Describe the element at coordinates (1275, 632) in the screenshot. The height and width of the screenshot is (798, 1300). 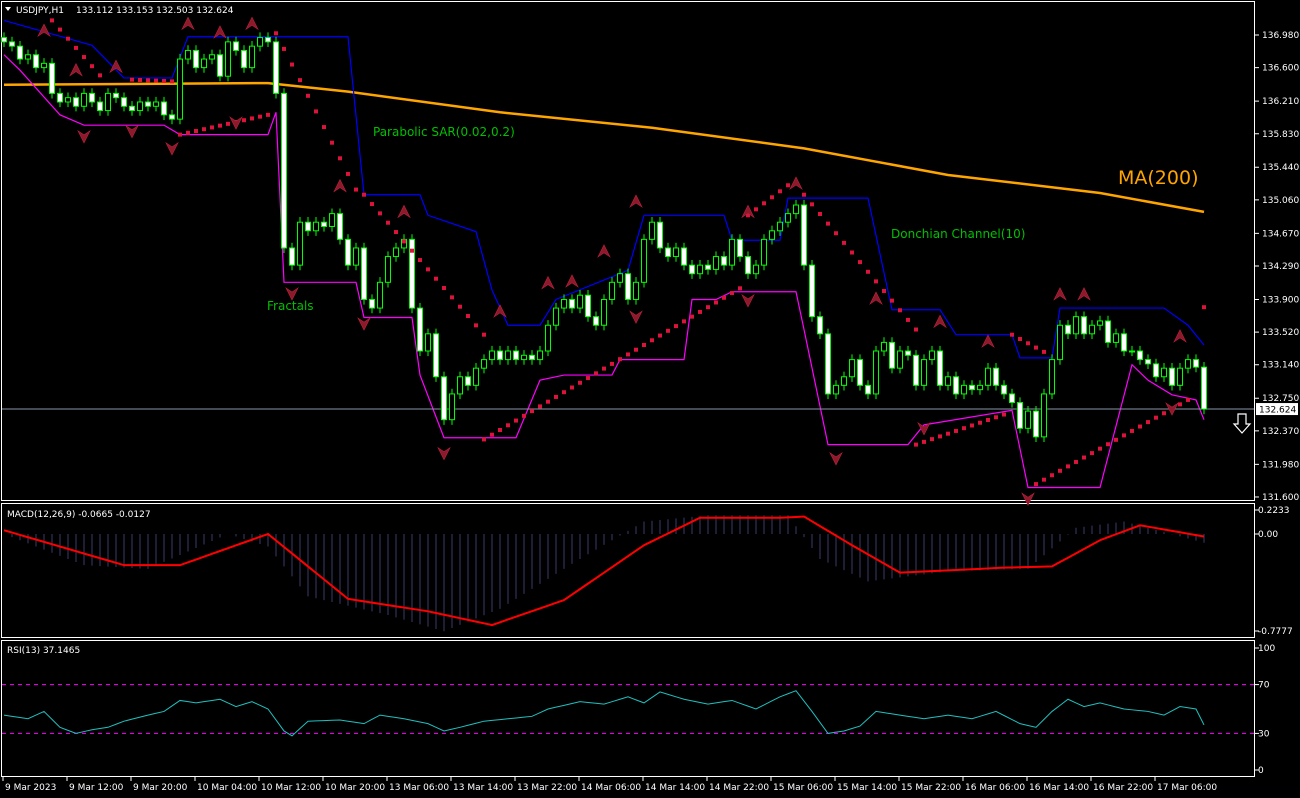
I see `macd-tick-label: -0.7777` at that location.